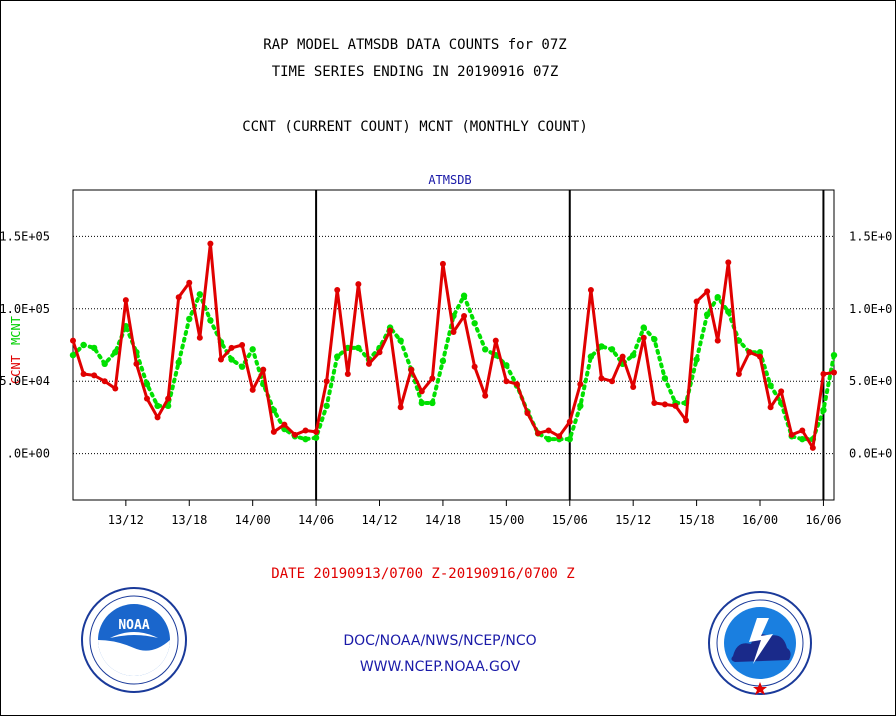  Describe the element at coordinates (449, 180) in the screenshot. I see `panel-label: ATMSDB` at that location.